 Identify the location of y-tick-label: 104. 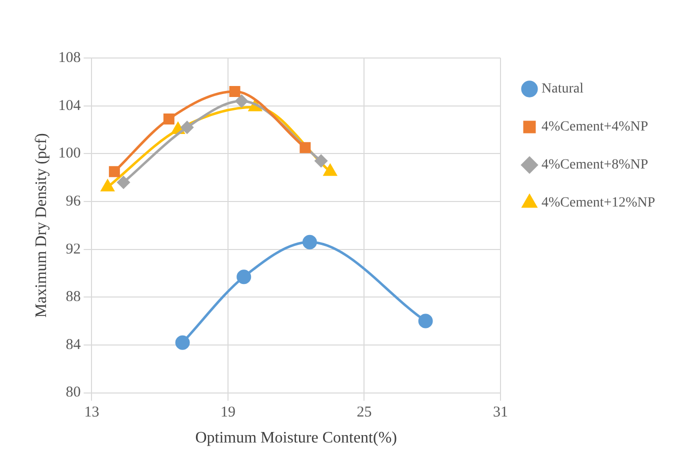
(70, 106).